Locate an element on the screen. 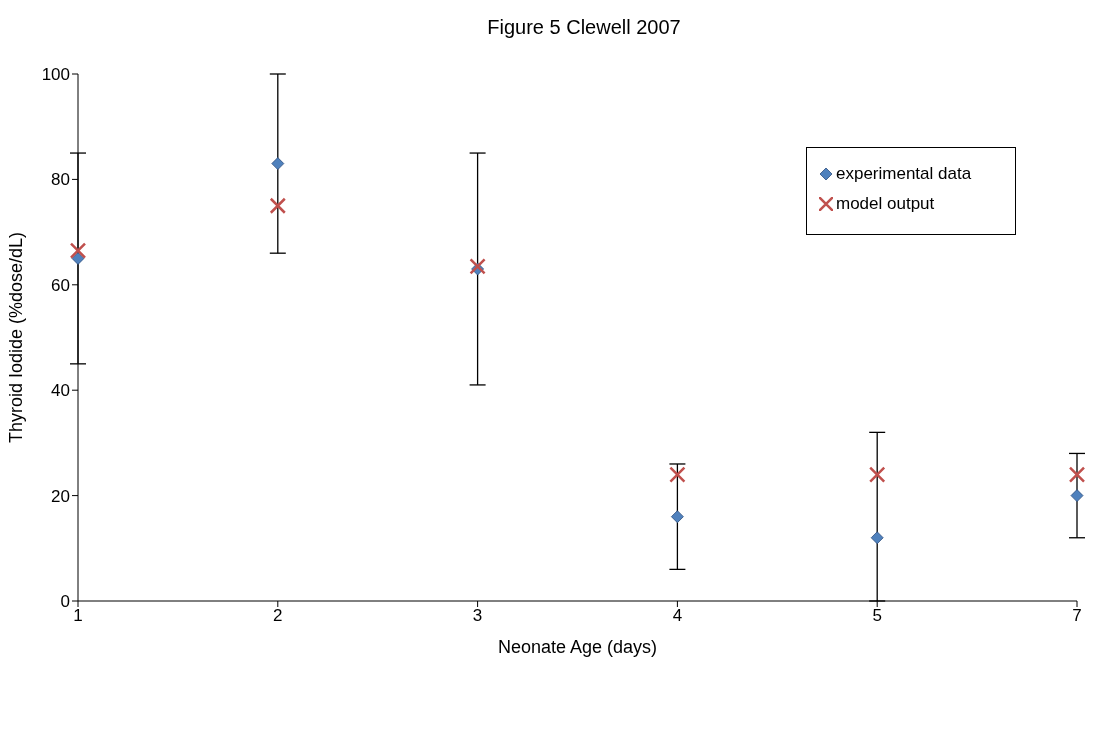 The image size is (1093, 753). y-tick-label: 100 is located at coordinates (55, 75).